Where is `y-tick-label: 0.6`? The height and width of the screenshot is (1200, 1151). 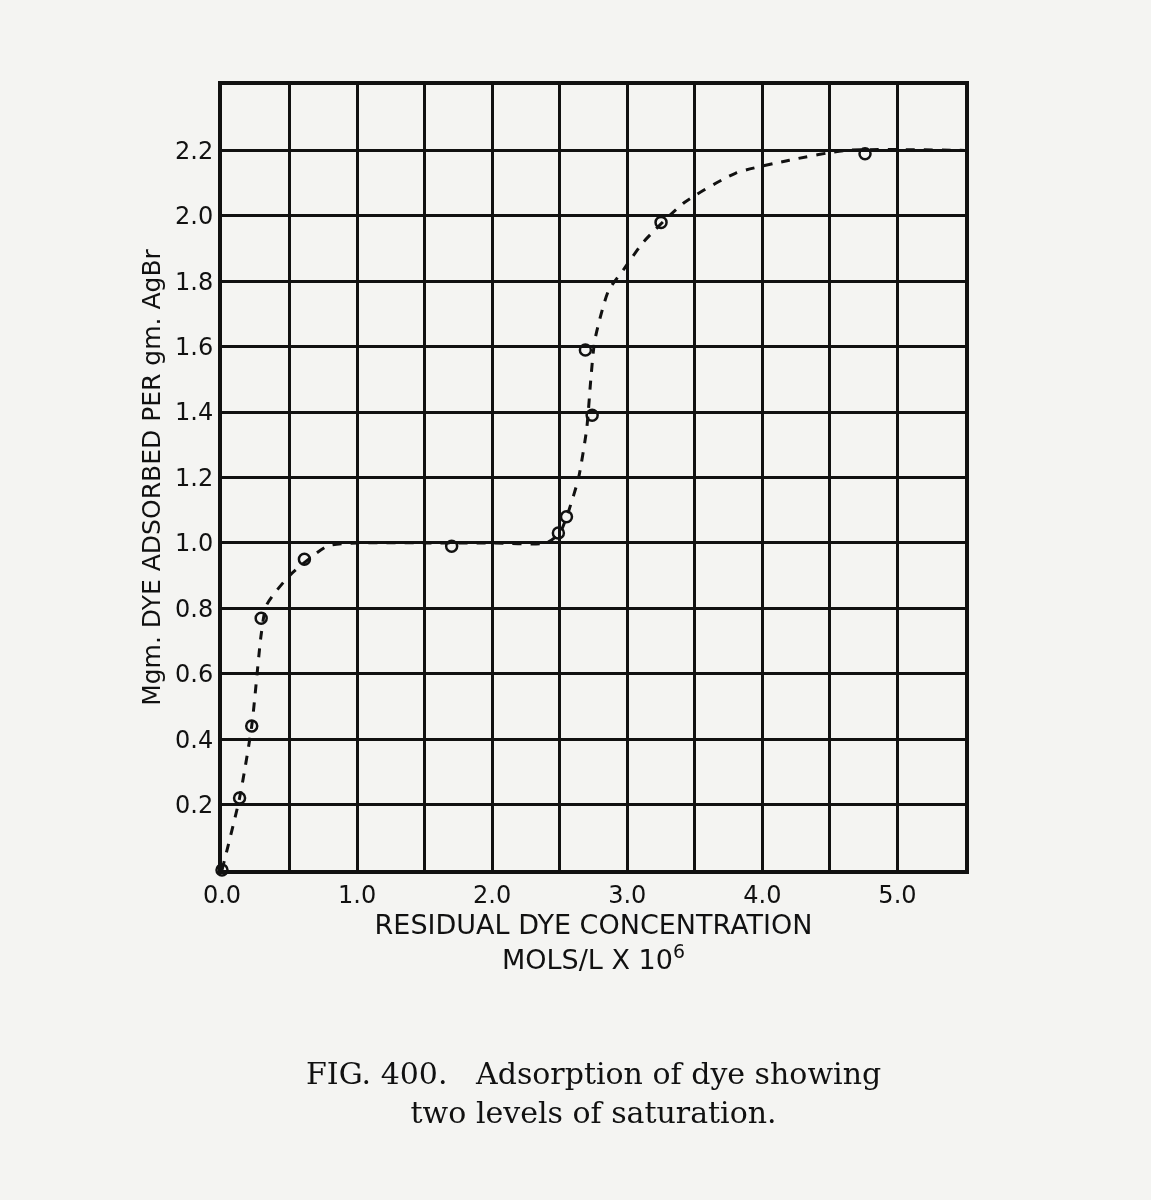 y-tick-label: 0.6 is located at coordinates (194, 674).